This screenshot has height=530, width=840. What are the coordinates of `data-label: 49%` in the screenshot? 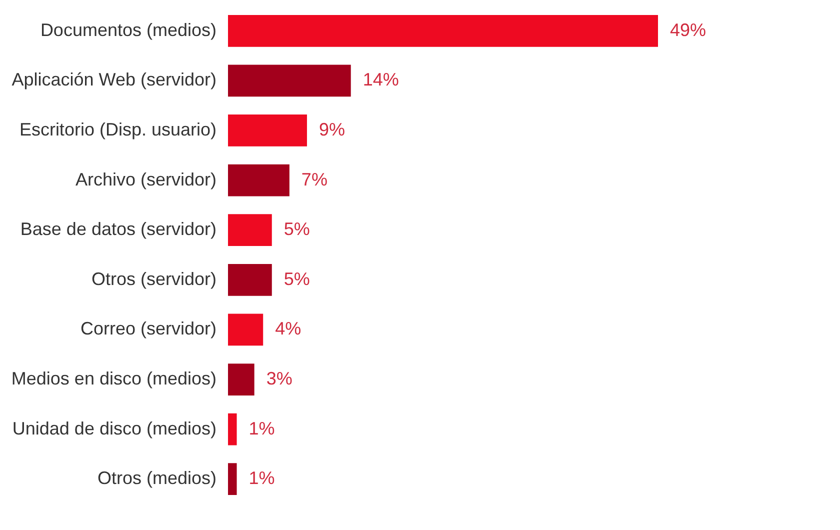 It's located at (688, 30).